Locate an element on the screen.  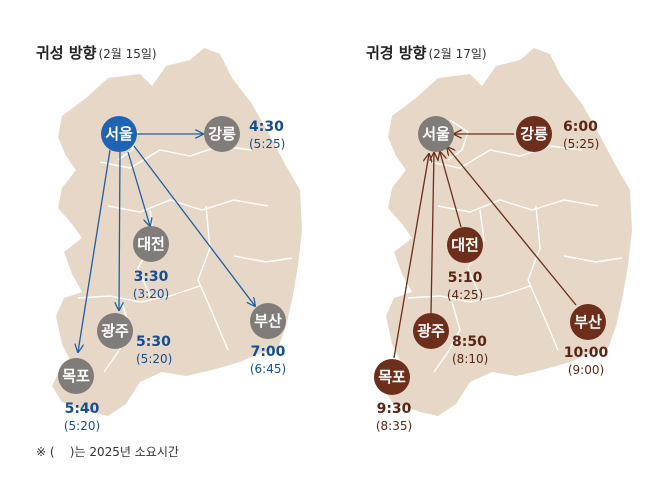
departure-title: 귀성 방향 (2월 15일) is located at coordinates (96, 53).